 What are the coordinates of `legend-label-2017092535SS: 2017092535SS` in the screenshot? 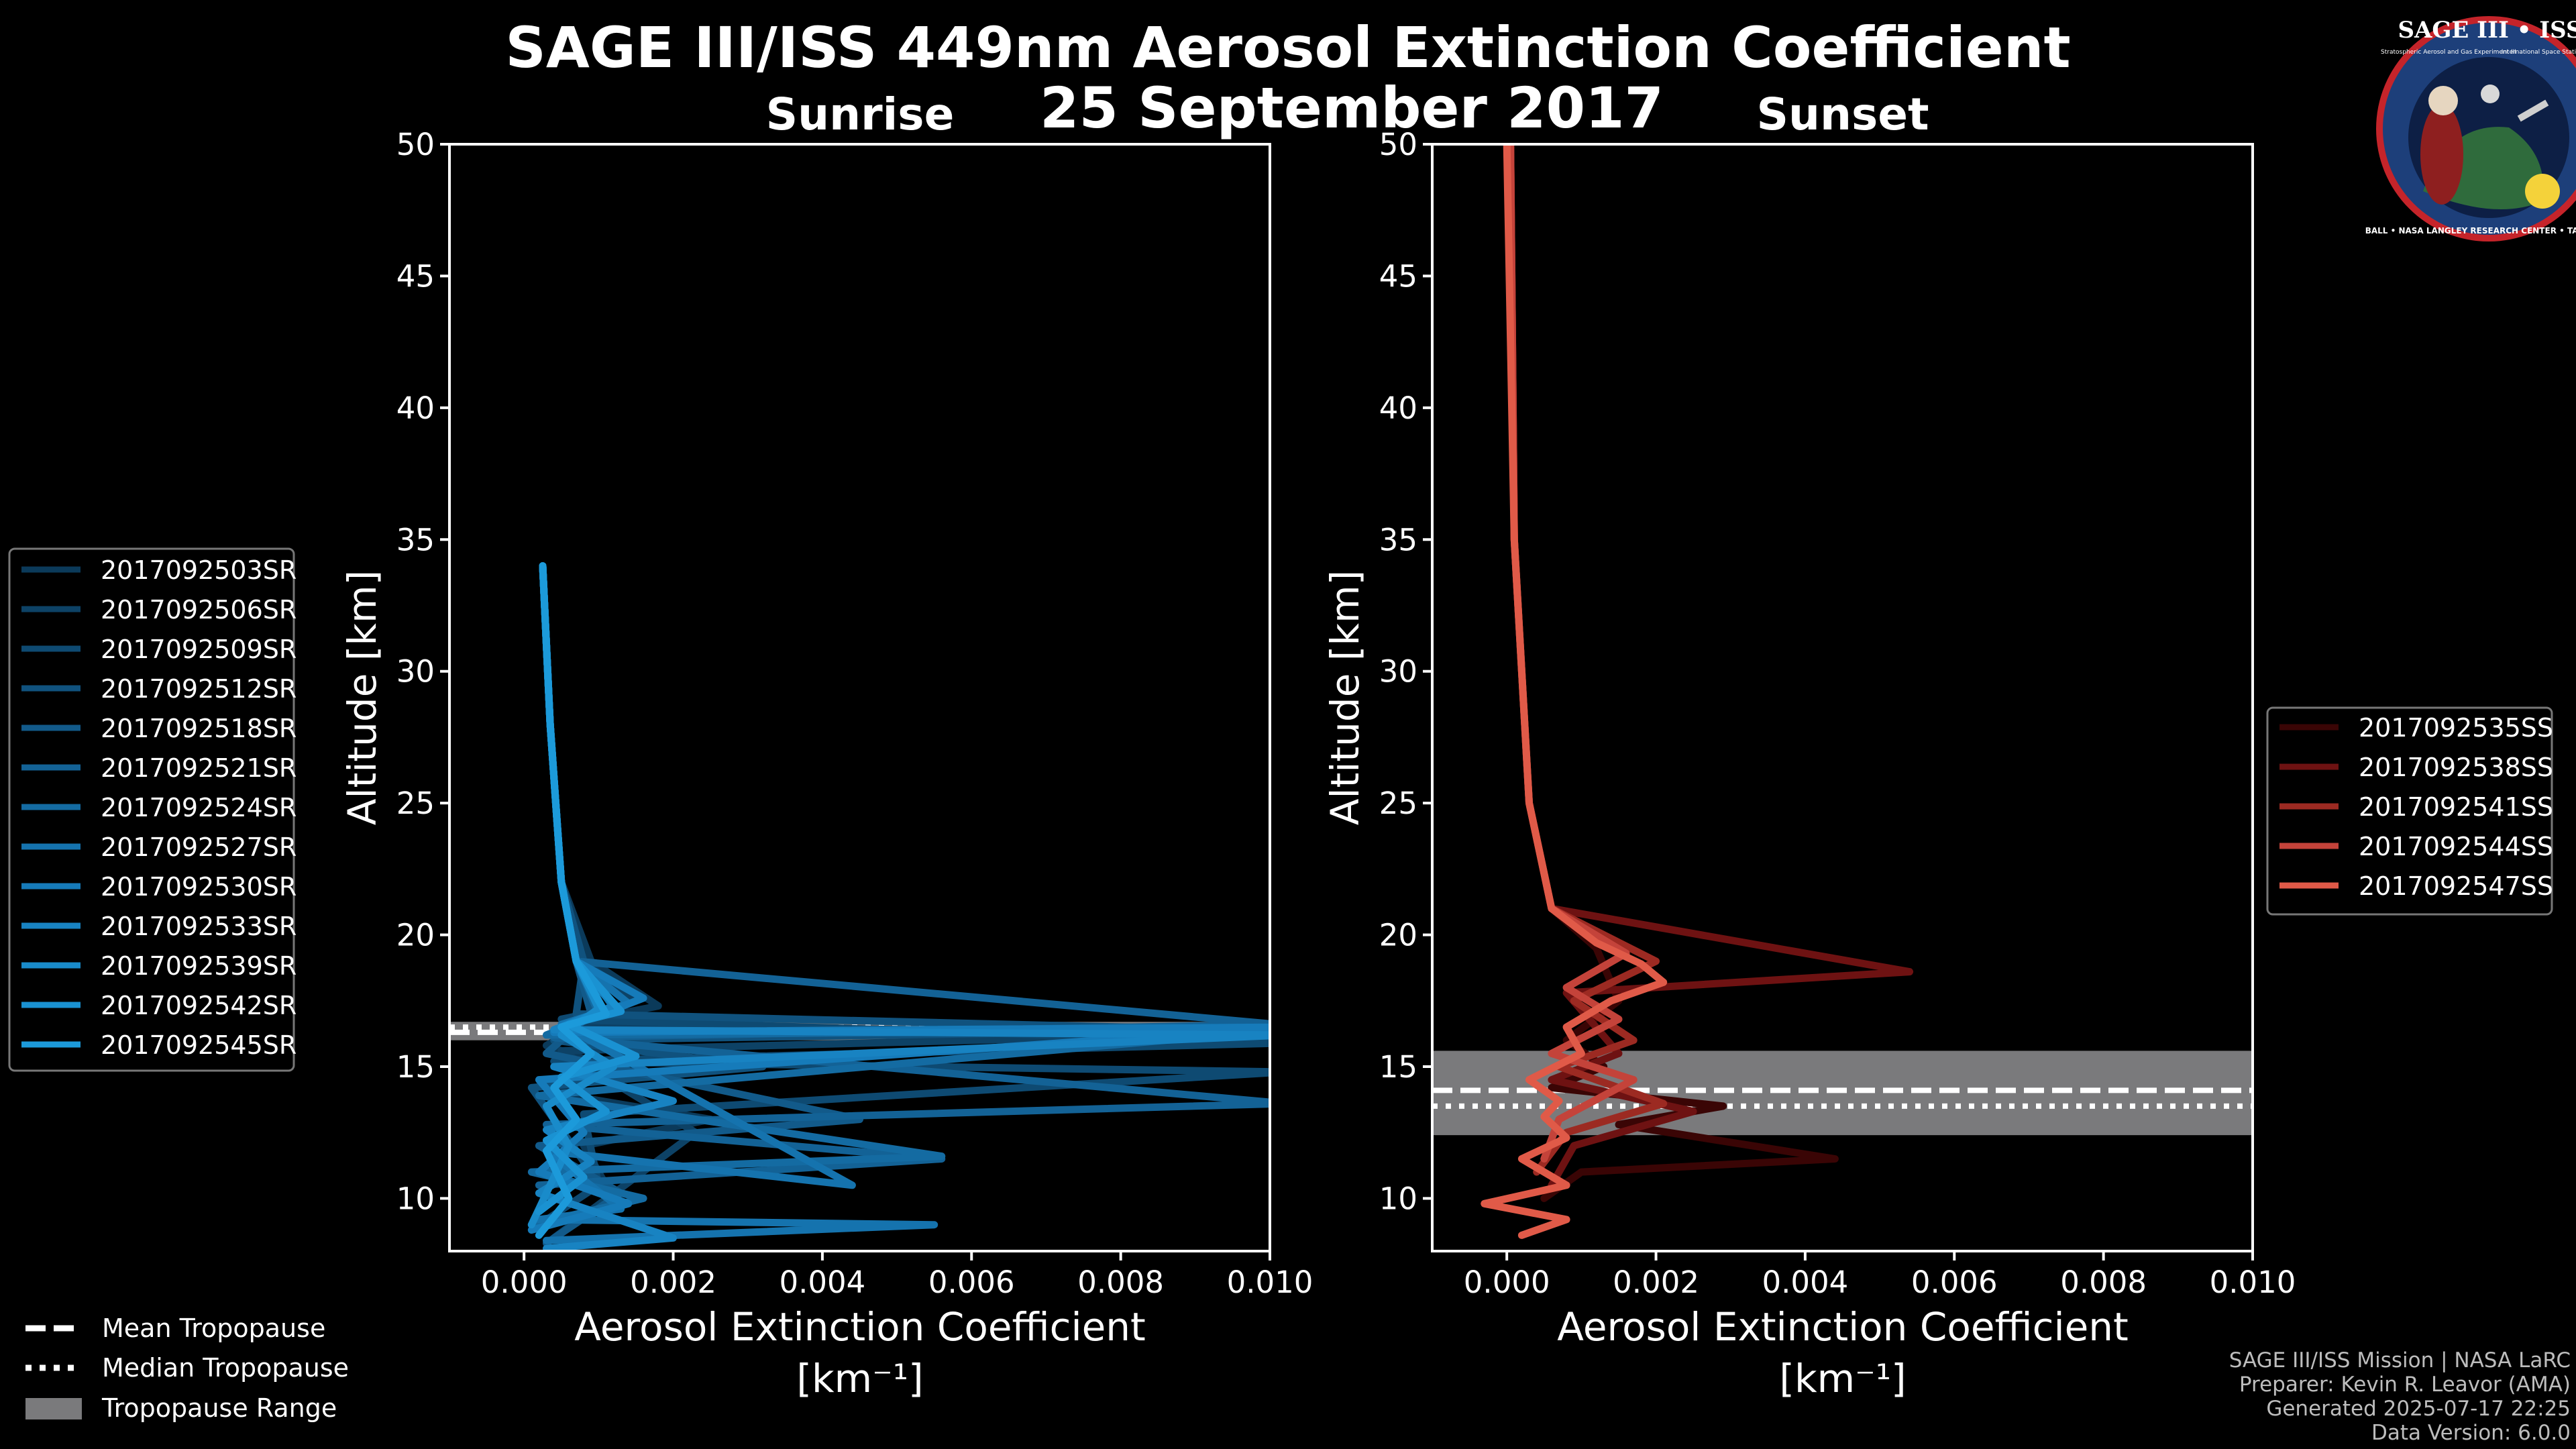 It's located at (2456, 728).